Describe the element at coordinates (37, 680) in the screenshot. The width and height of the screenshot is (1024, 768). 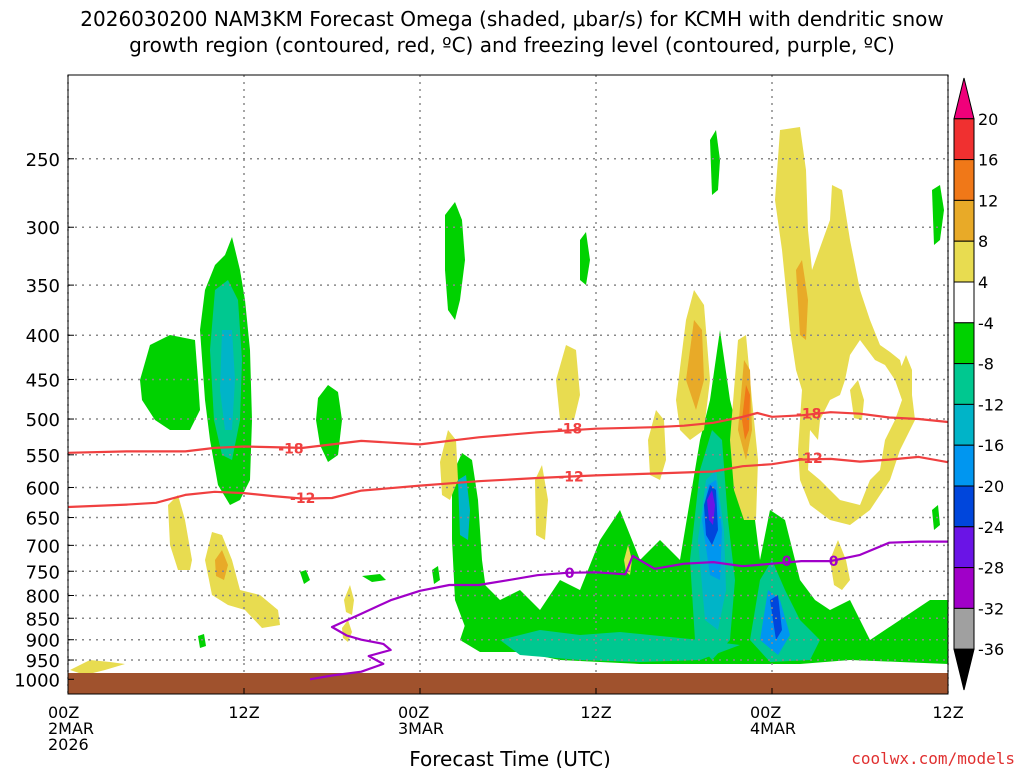
I see `y-tick-label: 1000` at that location.